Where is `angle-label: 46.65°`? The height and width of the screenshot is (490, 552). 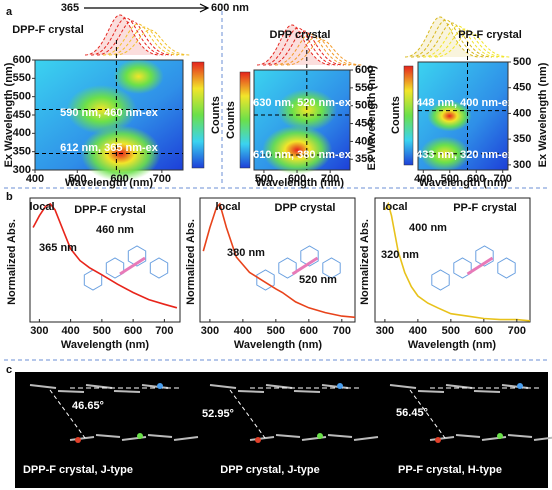 angle-label: 46.65° is located at coordinates (88, 406).